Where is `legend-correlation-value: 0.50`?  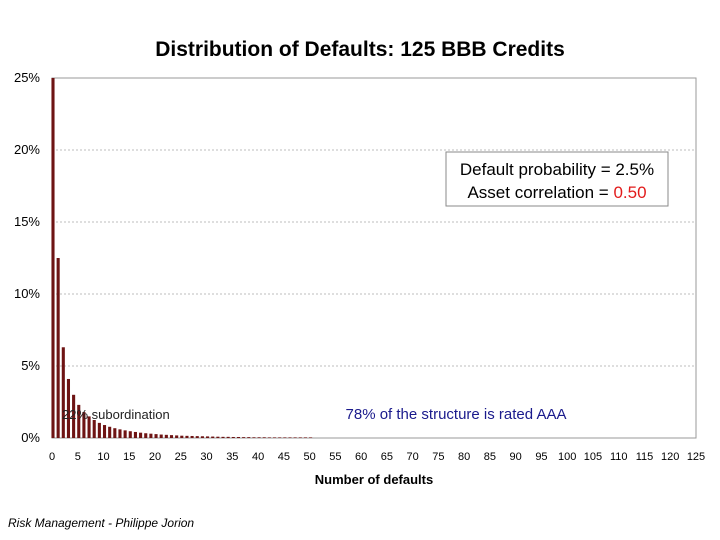
legend-correlation-value: 0.50 is located at coordinates (629, 192).